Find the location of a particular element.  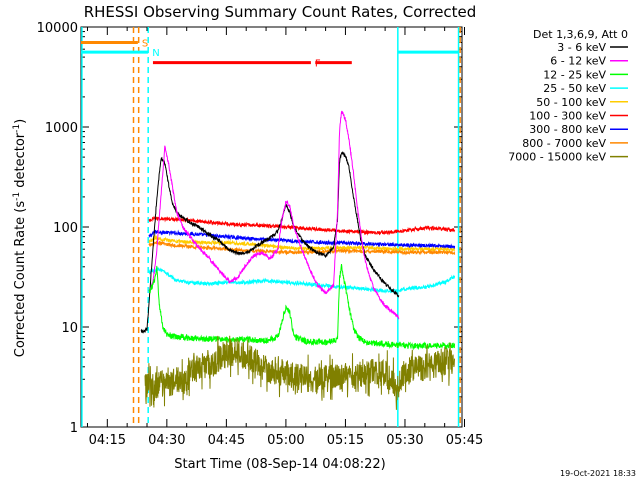

legend-header: Det 1,3,6,9, Att 0 is located at coordinates (580, 34).